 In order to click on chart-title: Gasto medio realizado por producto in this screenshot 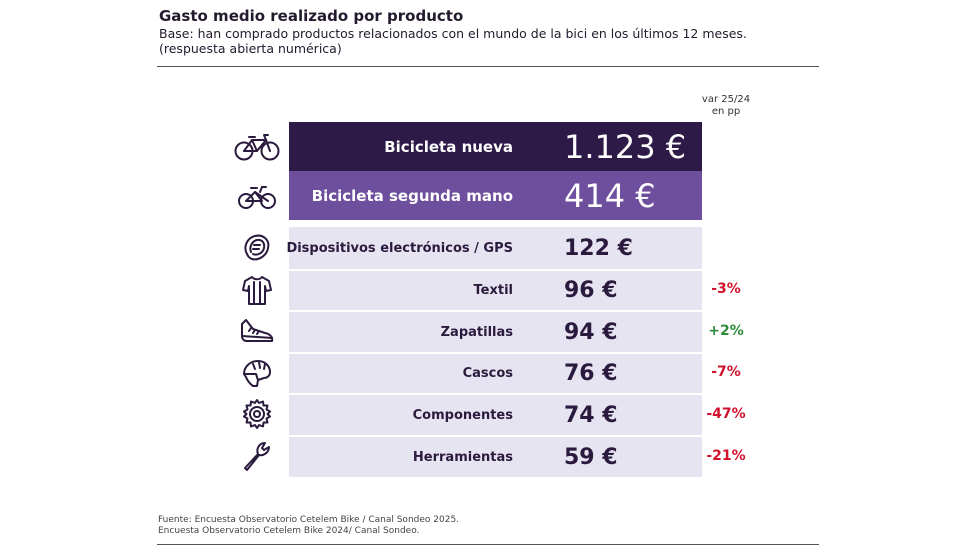, I will do `click(311, 16)`.